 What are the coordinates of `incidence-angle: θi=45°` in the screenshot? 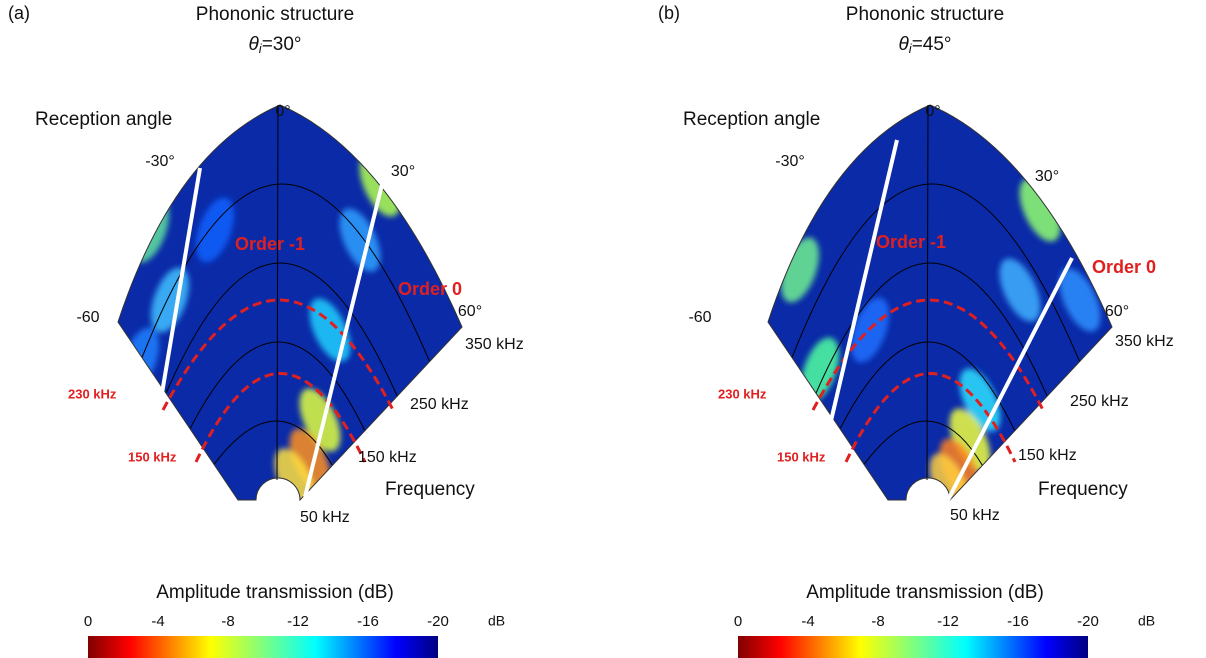 It's located at (924, 45).